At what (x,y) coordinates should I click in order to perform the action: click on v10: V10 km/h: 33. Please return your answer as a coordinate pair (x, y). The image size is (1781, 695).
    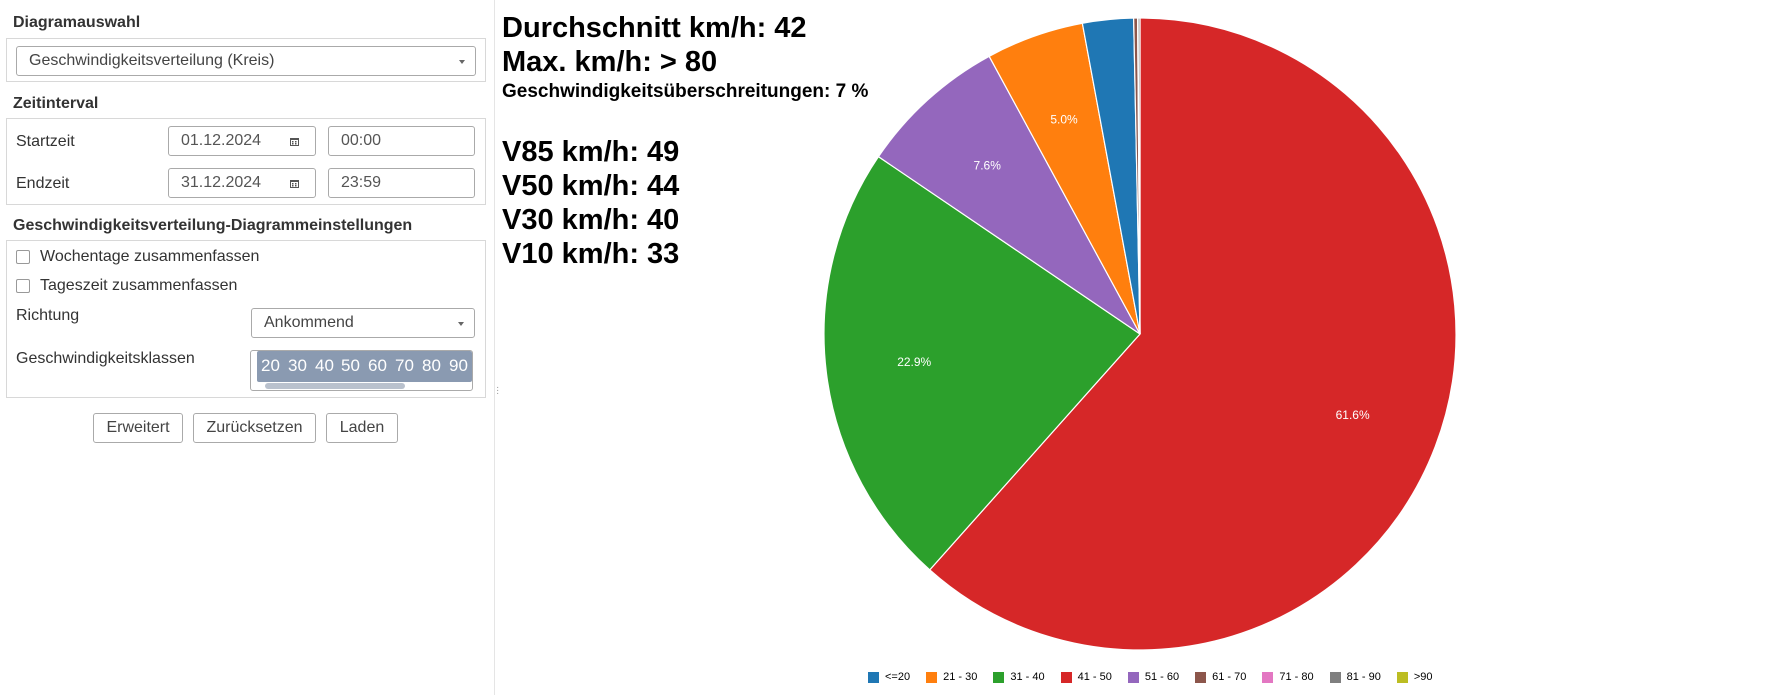
    Looking at the image, I should click on (591, 254).